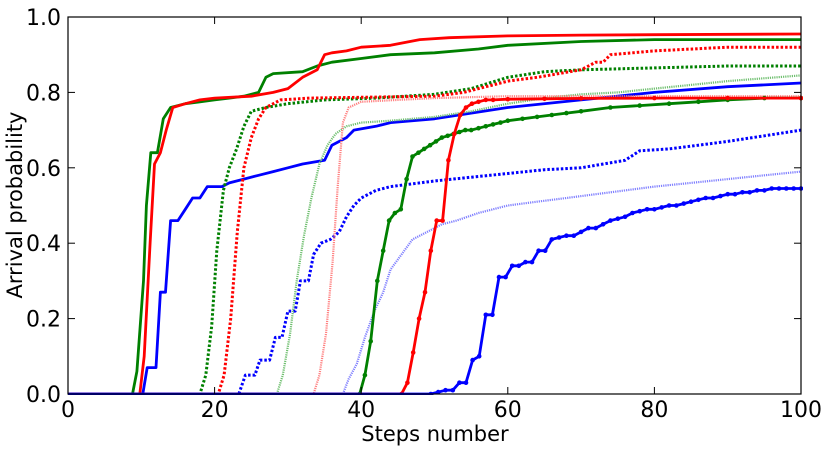 This screenshot has width=830, height=449. What do you see at coordinates (508, 410) in the screenshot?
I see `x-tick-label: 60` at bounding box center [508, 410].